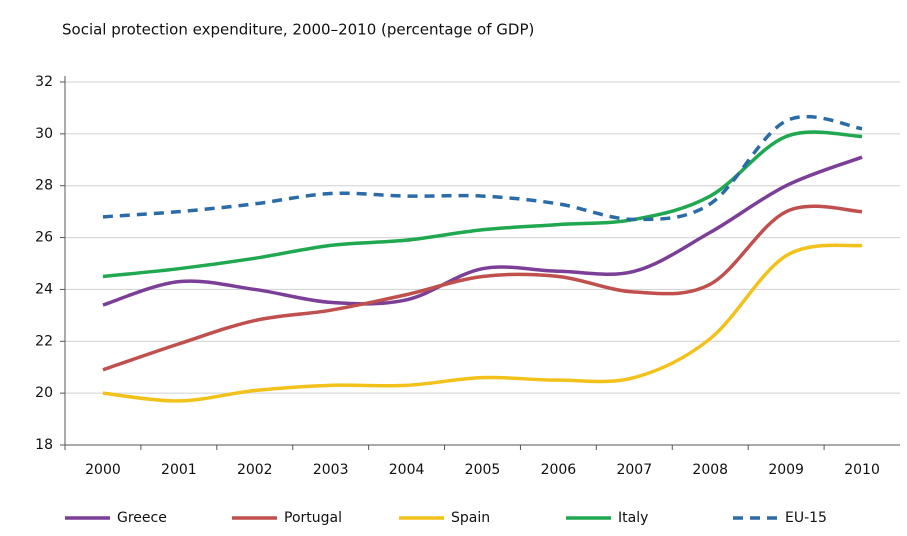 The height and width of the screenshot is (536, 907). What do you see at coordinates (44, 393) in the screenshot?
I see `y-tick-label: 20` at bounding box center [44, 393].